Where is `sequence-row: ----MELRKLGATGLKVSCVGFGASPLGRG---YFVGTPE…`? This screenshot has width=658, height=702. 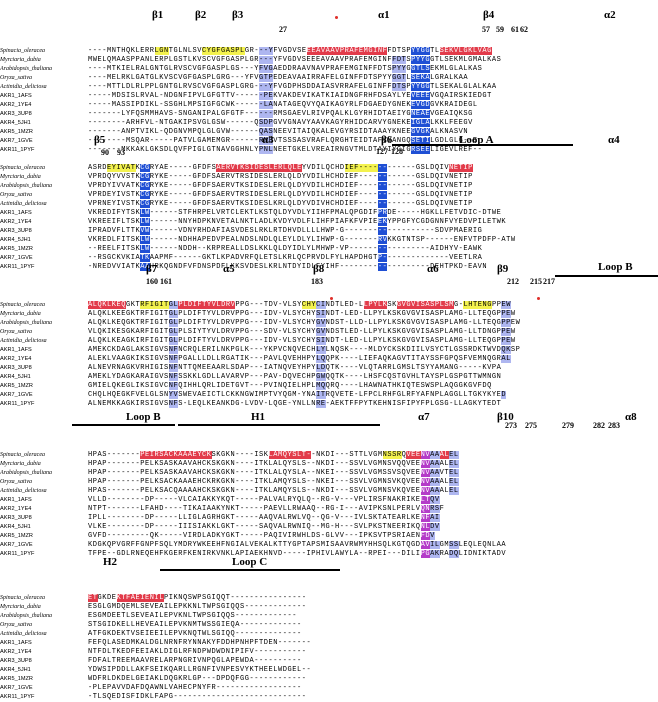
sequence-row: ----MELRKLGATGLKVSCVGFGASPLGRG---YFVGTPE… is located at coordinates (278, 78).